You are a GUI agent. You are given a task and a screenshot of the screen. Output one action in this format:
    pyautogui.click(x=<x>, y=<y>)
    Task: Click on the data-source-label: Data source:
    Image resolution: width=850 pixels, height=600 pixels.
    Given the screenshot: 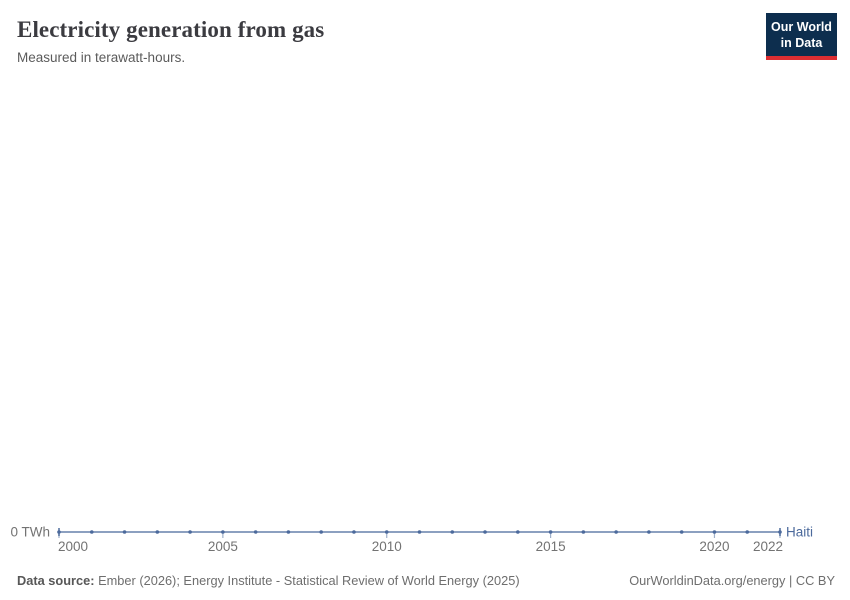 What is the action you would take?
    pyautogui.click(x=56, y=580)
    